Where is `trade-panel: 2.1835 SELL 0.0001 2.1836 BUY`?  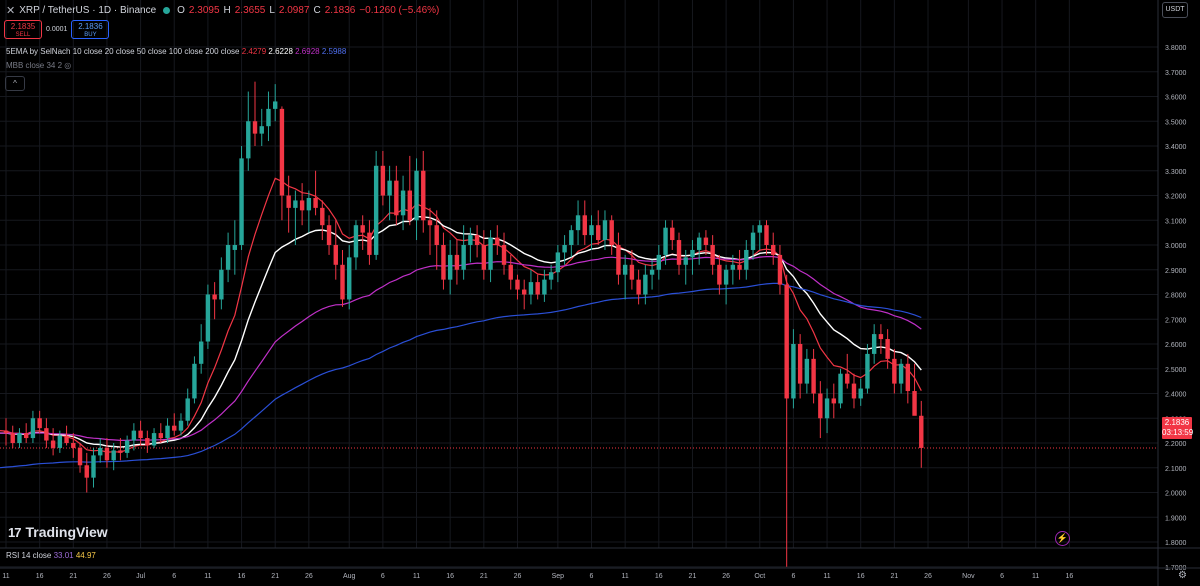
trade-panel: 2.1835 SELL 0.0001 2.1836 BUY is located at coordinates (57, 29).